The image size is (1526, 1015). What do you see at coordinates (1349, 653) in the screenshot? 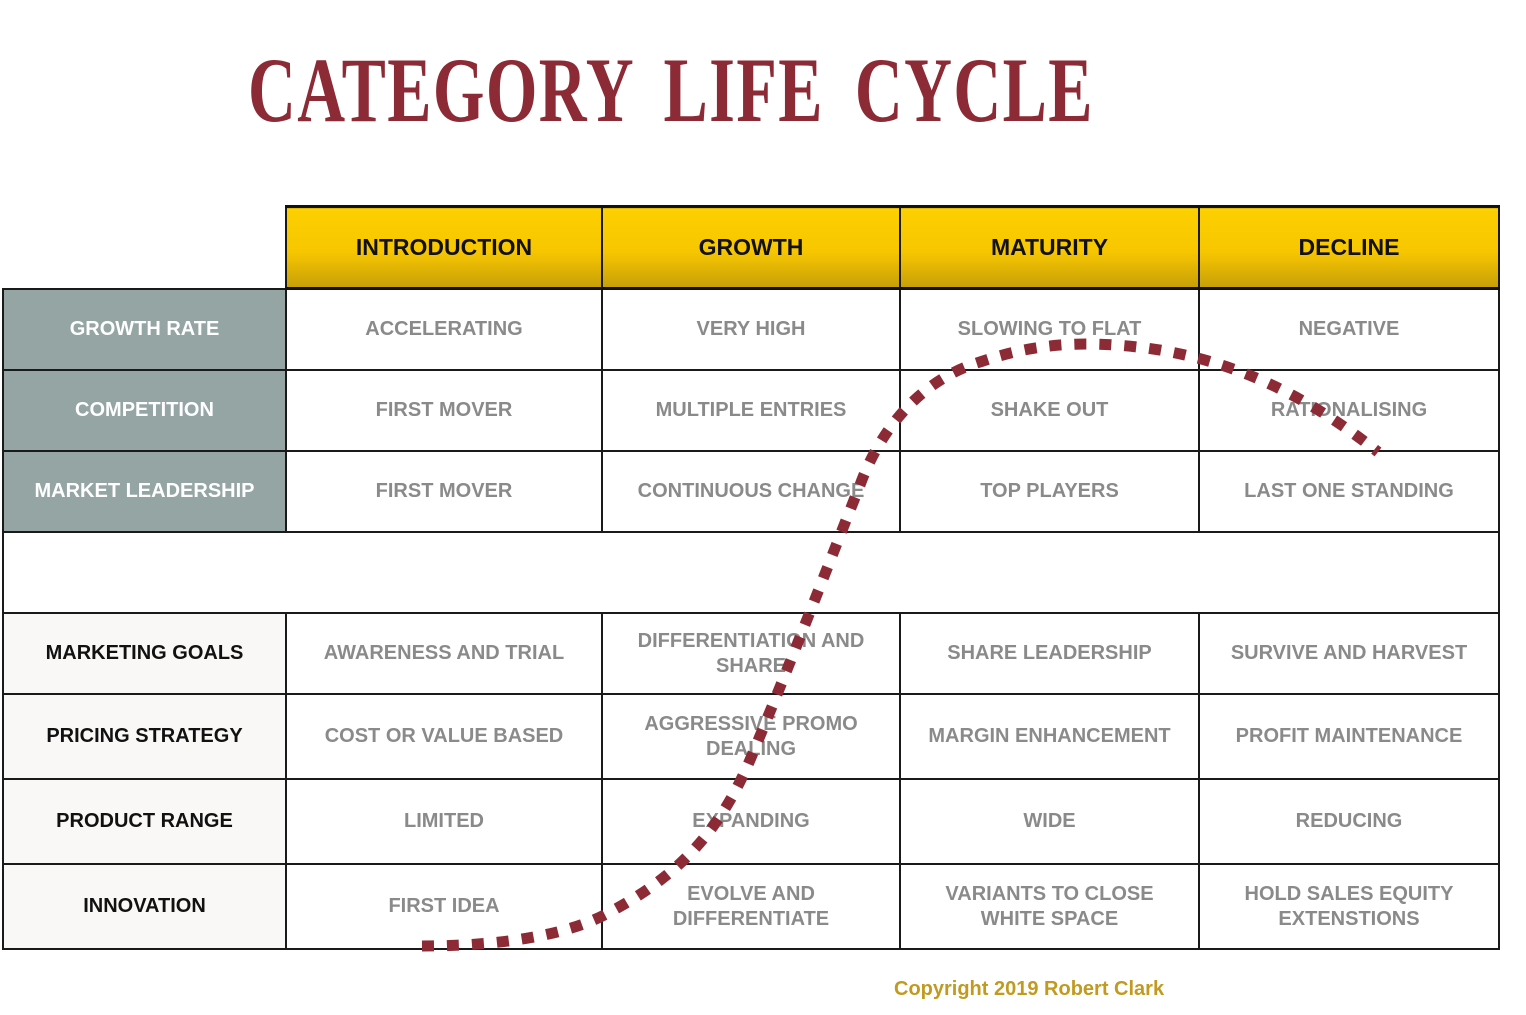
I see `table-cell: SURVIVE AND HARVEST` at bounding box center [1349, 653].